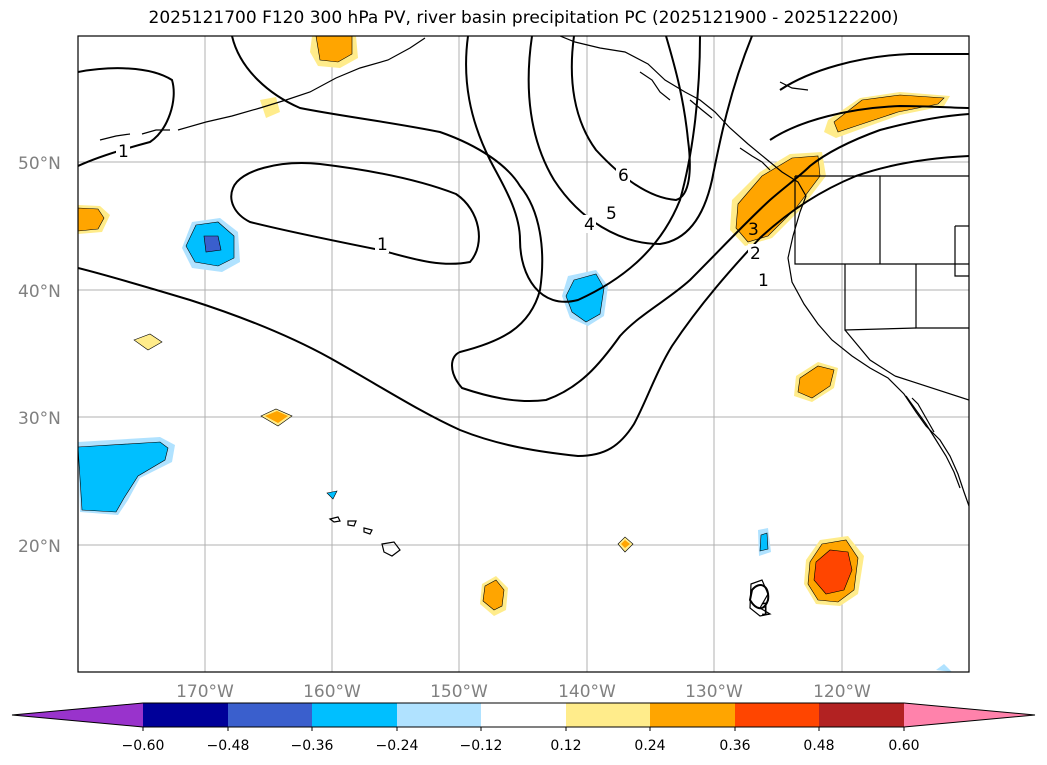 The image size is (1047, 765). Describe the element at coordinates (39, 164) in the screenshot. I see `lat-label: 50°N` at that location.